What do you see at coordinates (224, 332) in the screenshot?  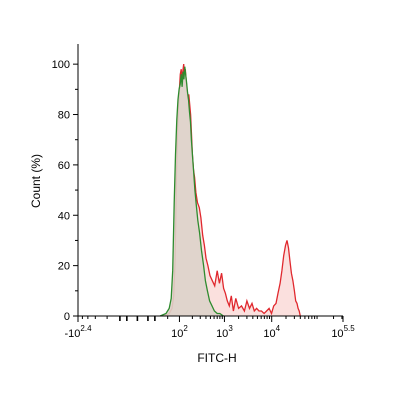 I see `x-tick-label: 10³` at bounding box center [224, 332].